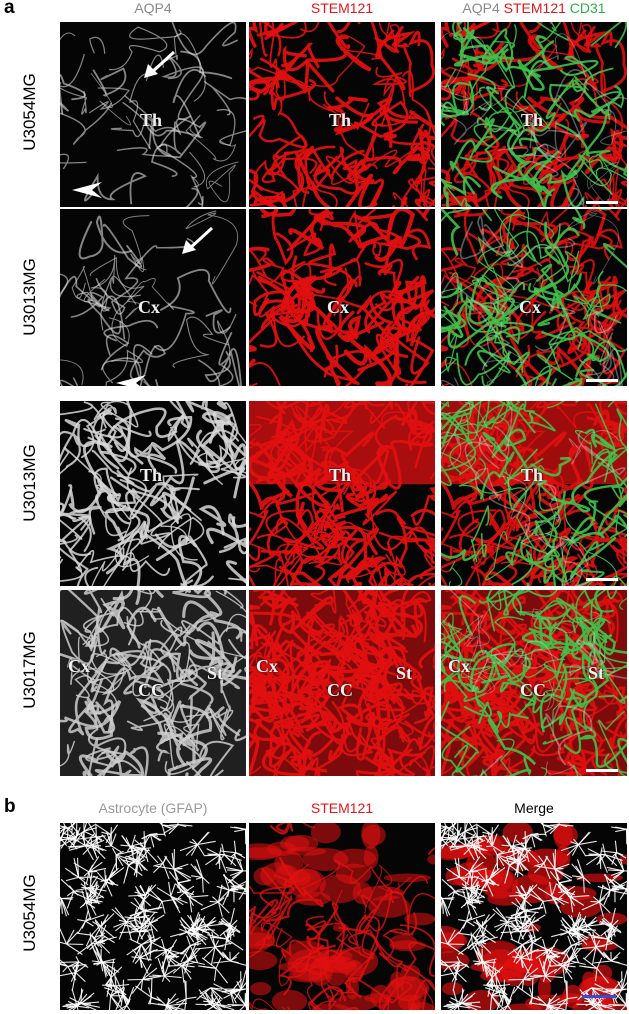 This screenshot has height=1014, width=629. I want to click on col-header-merge: AQP4 STEM121 CD31, so click(534, 8).